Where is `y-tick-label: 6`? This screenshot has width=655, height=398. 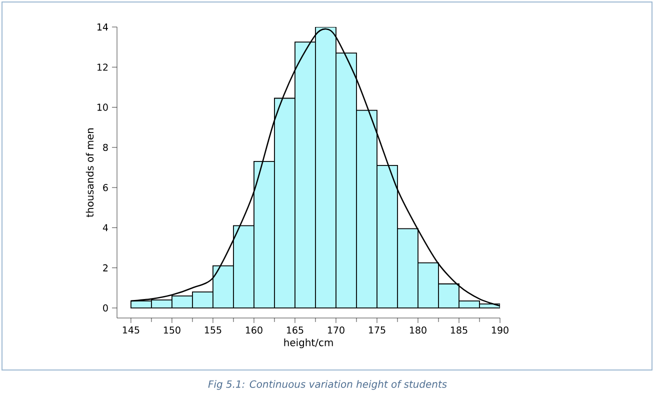
y-tick-label: 6 is located at coordinates (105, 188).